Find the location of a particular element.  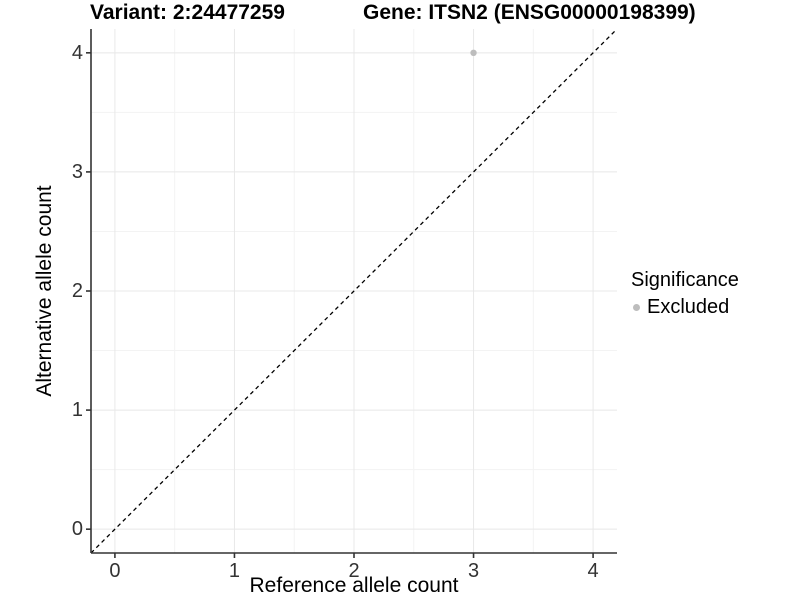

plot-title-variant: Variant: 2:24477259 is located at coordinates (187, 12).